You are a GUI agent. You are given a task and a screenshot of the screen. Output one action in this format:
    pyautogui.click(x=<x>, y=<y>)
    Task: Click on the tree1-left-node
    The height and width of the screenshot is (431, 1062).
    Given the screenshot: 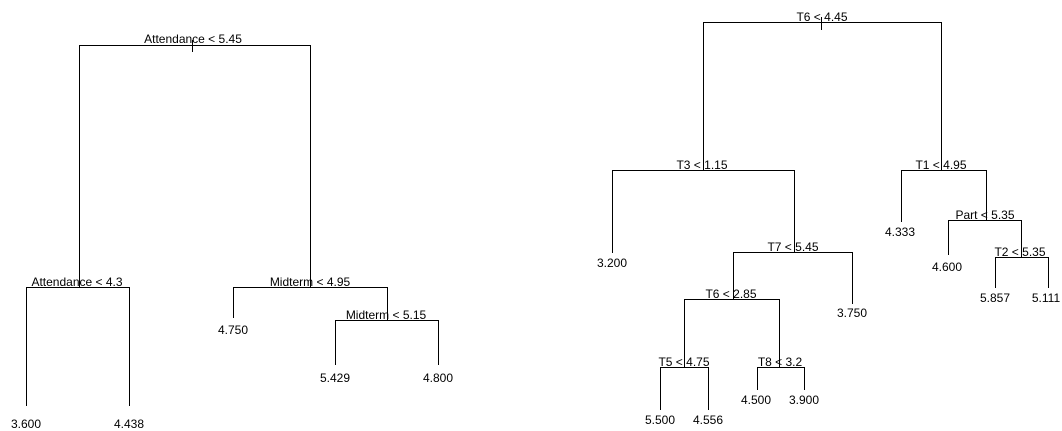 What is the action you would take?
    pyautogui.click(x=78, y=346)
    